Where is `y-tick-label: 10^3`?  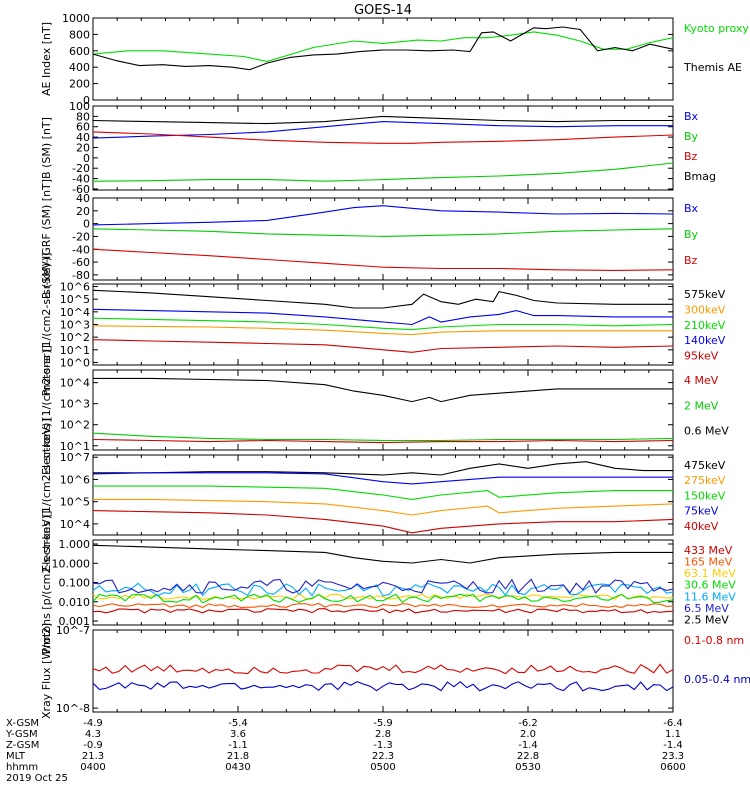 y-tick-label: 10^3 is located at coordinates (75, 404).